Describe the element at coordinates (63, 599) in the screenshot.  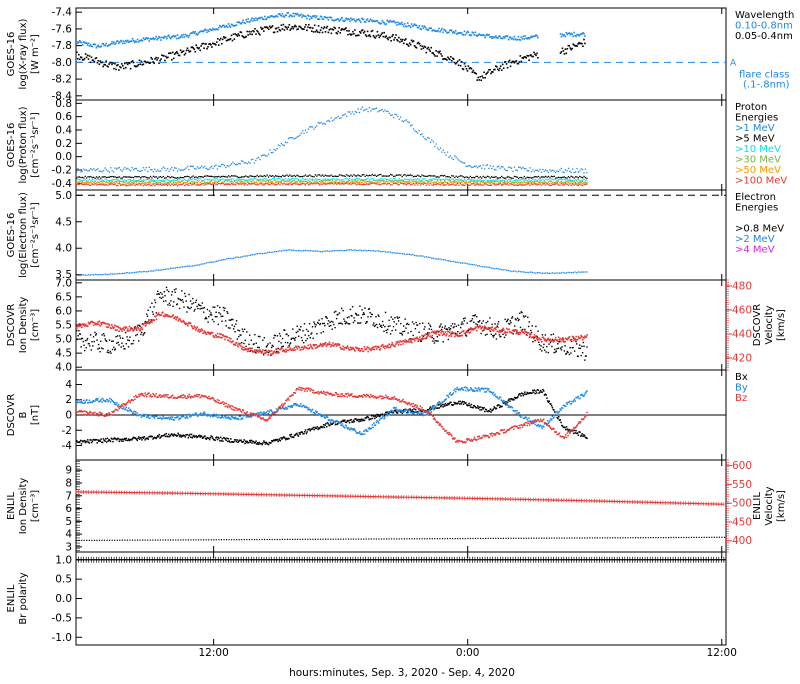
I see `y-tick-label: 0.0` at that location.